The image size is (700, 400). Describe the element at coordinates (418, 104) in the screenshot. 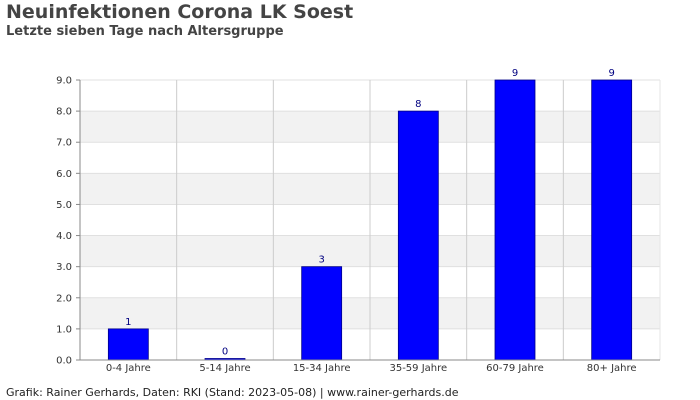

I see `data-label: 8` at that location.